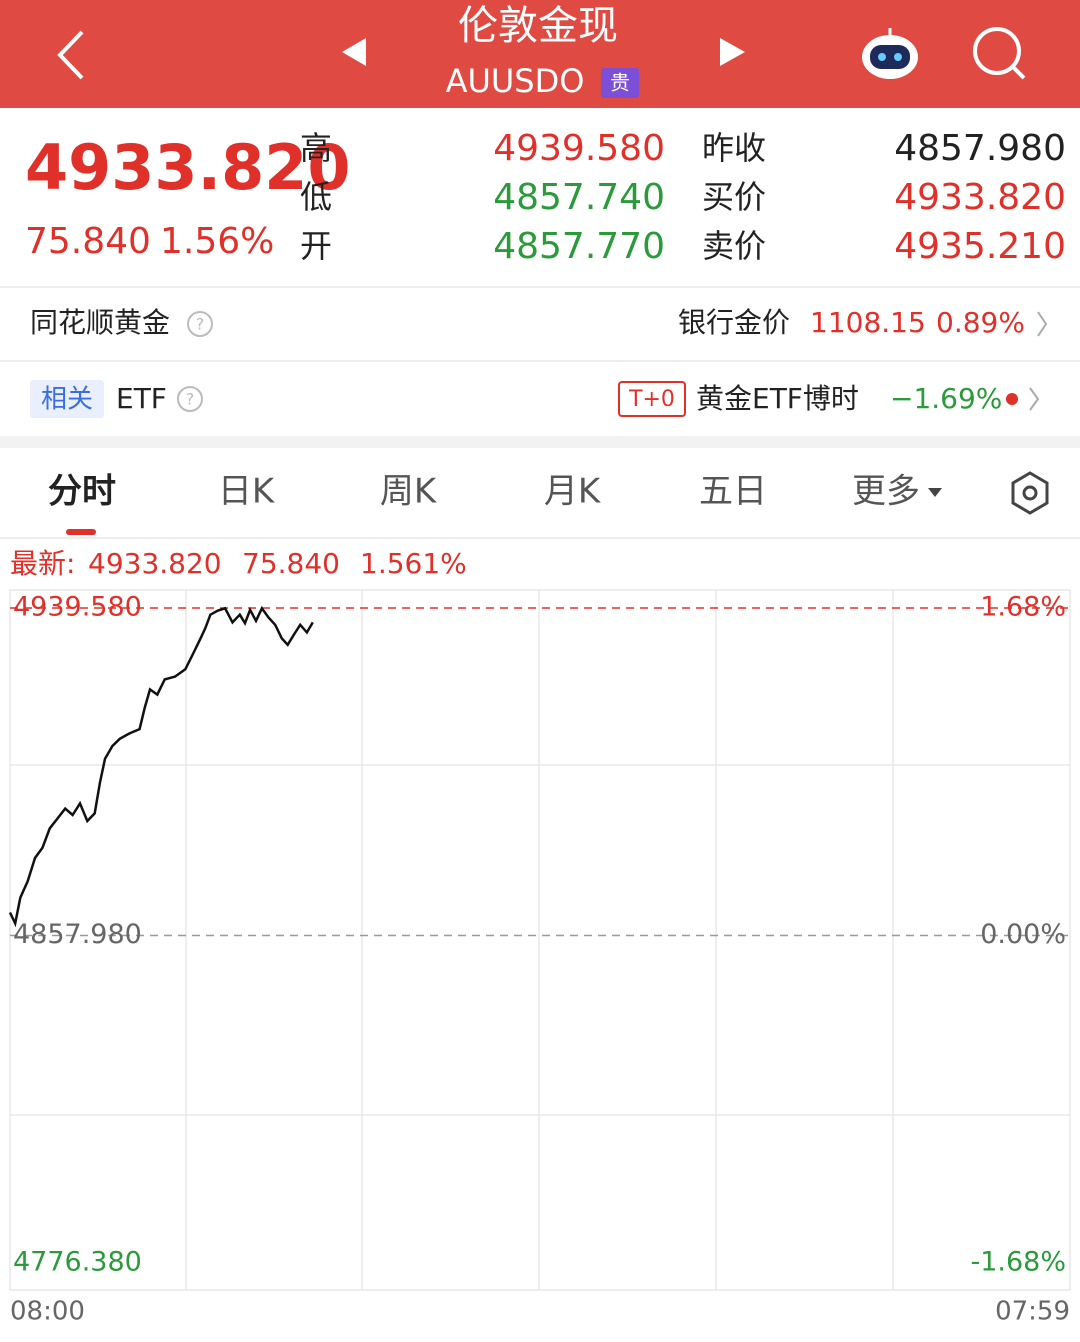 The image size is (1080, 1342). What do you see at coordinates (1023, 607) in the screenshot?
I see `pct-label: 1.68%` at bounding box center [1023, 607].